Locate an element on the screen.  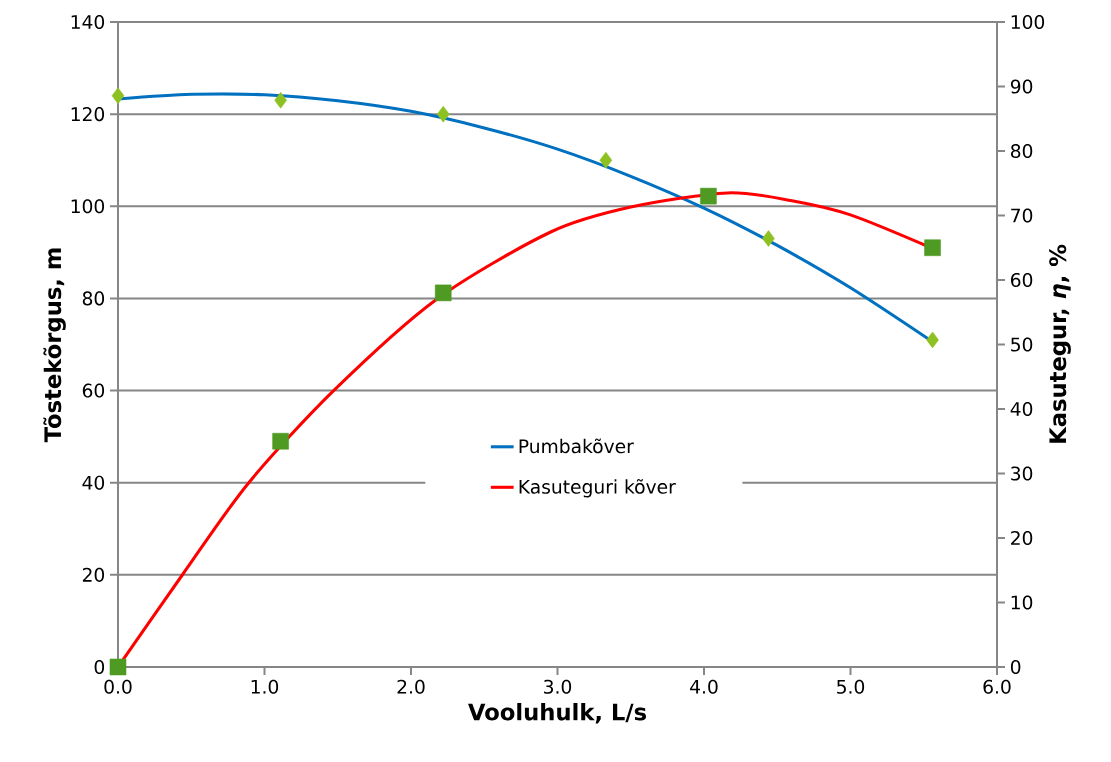
y-tick-label: 120 is located at coordinates (88, 114).